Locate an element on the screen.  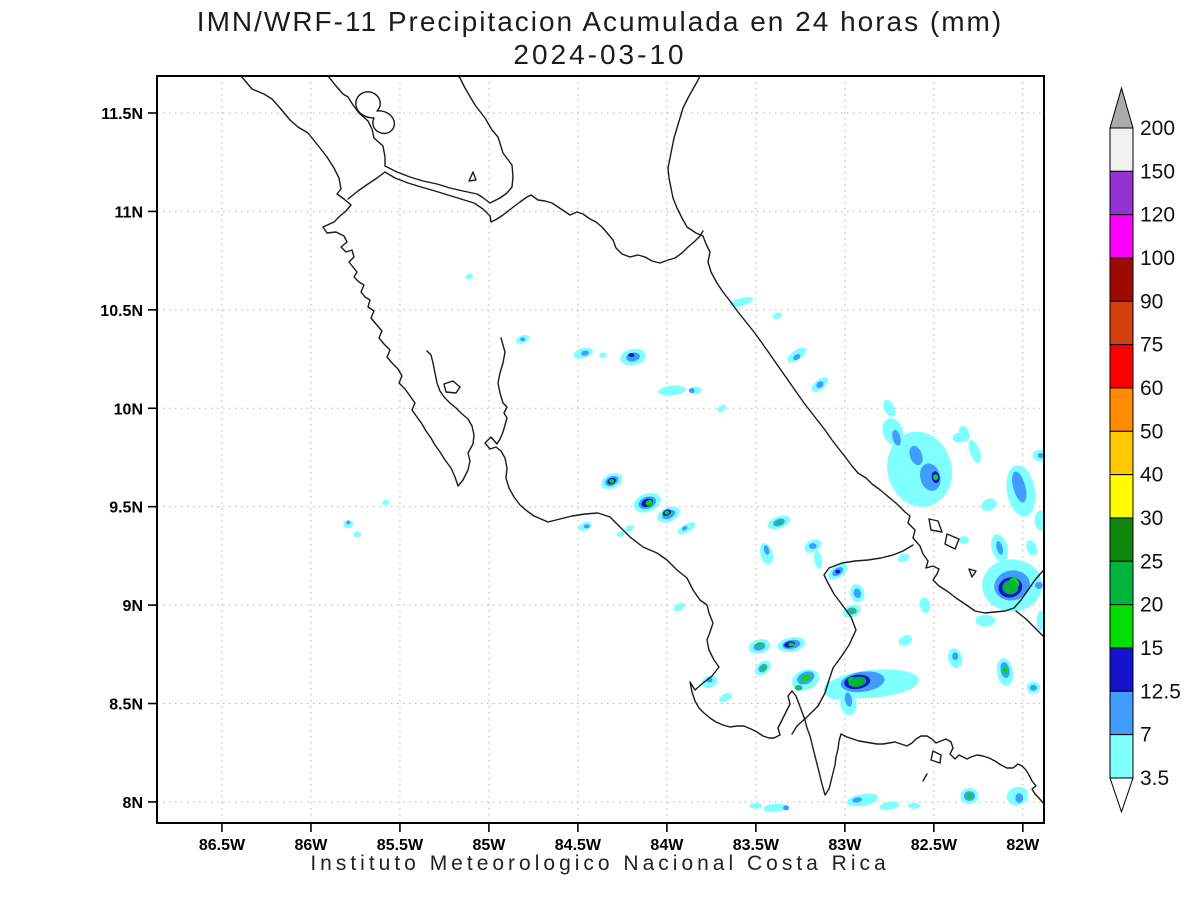
y-tick-label: 11.5N is located at coordinates (122, 114).